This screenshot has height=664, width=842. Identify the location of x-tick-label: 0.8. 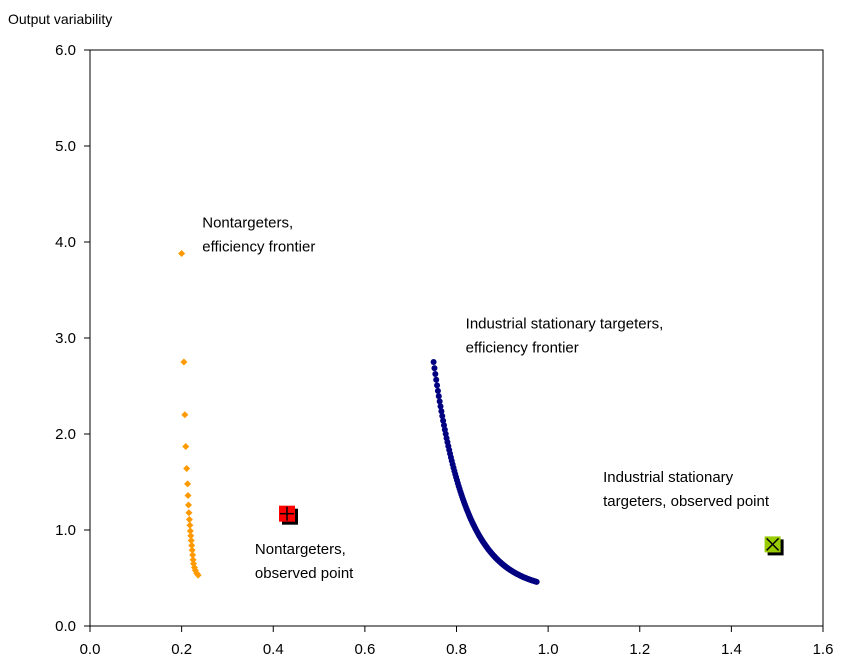
(456, 649).